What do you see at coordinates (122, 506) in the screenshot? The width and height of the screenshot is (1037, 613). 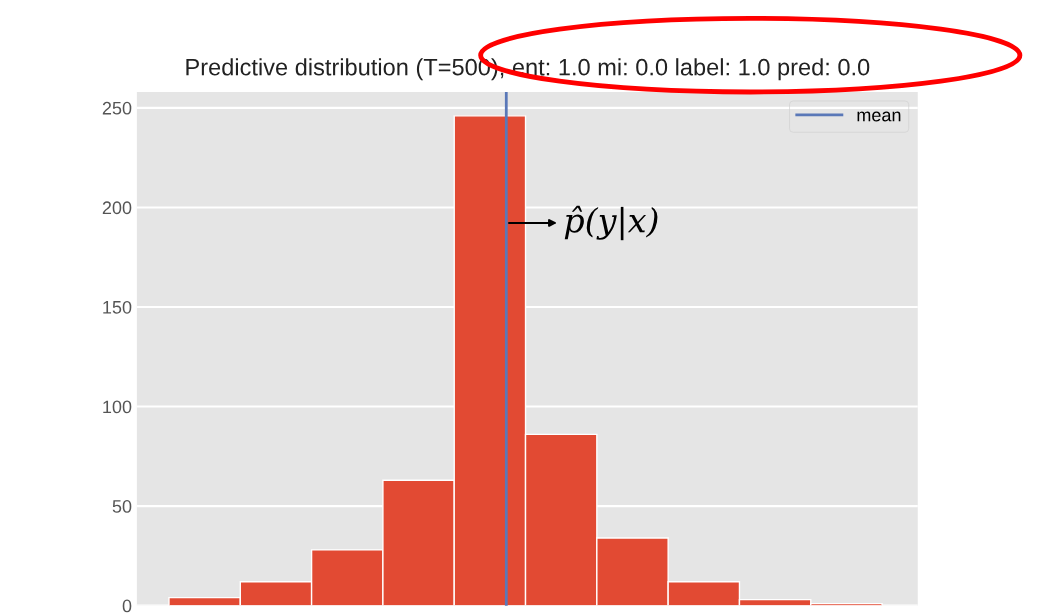 I see `y-tick-label: 50` at bounding box center [122, 506].